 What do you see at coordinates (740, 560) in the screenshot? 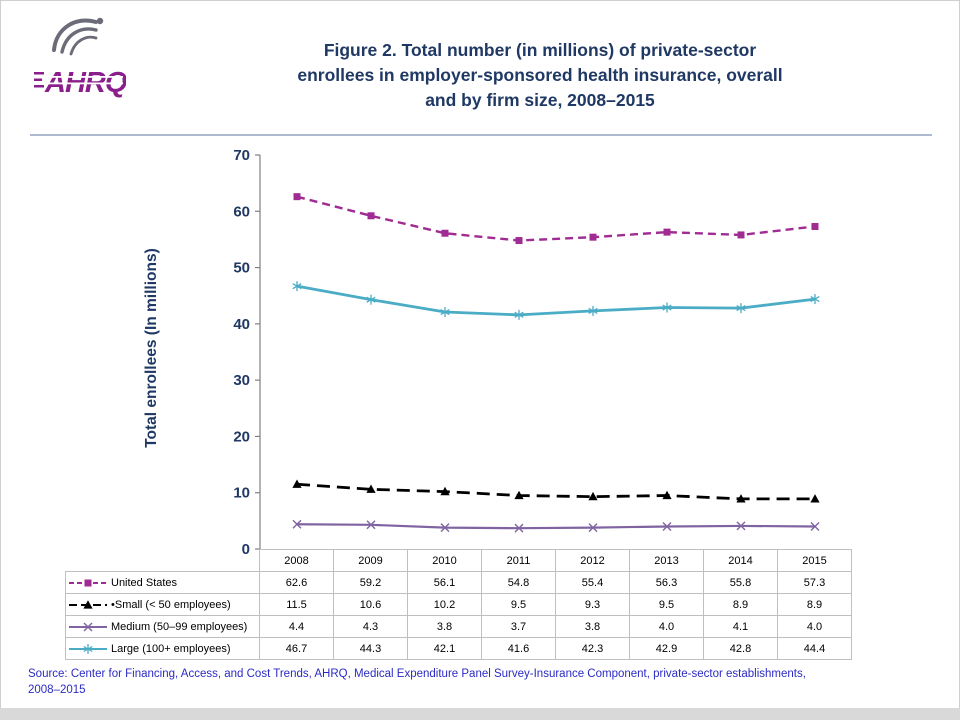
I see `year-header-cell: 2014` at bounding box center [740, 560].